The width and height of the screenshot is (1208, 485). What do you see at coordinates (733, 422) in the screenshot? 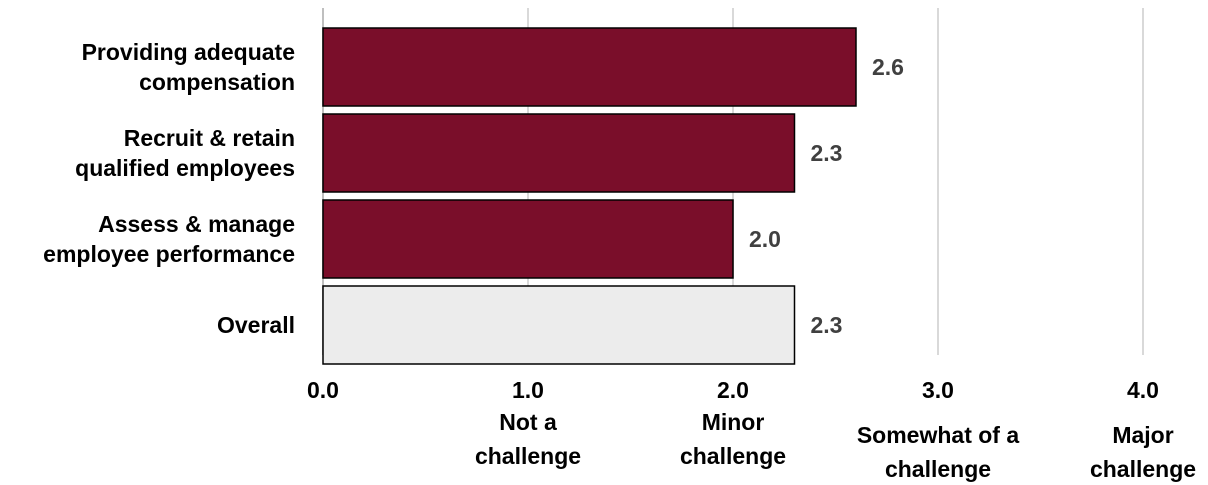
I see `tick-description: Minor` at bounding box center [733, 422].